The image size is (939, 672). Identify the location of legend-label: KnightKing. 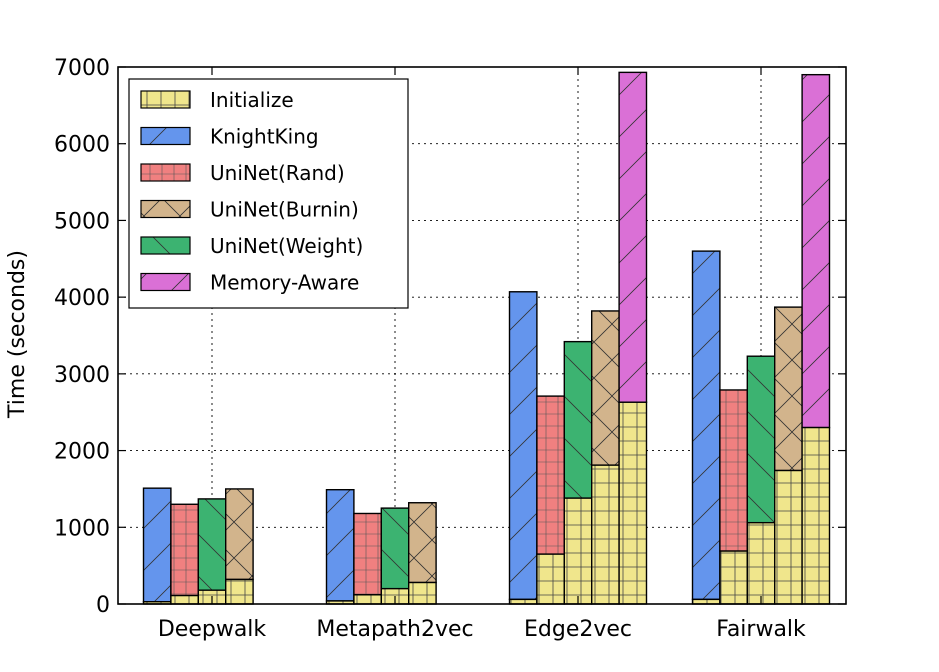
(264, 137).